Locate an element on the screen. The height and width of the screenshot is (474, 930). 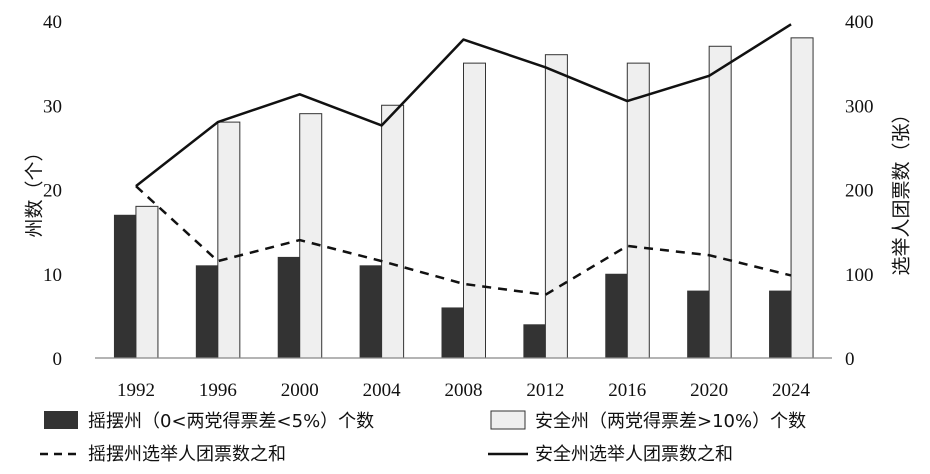
legend-swatch-swing-bars is located at coordinates (61, 420).